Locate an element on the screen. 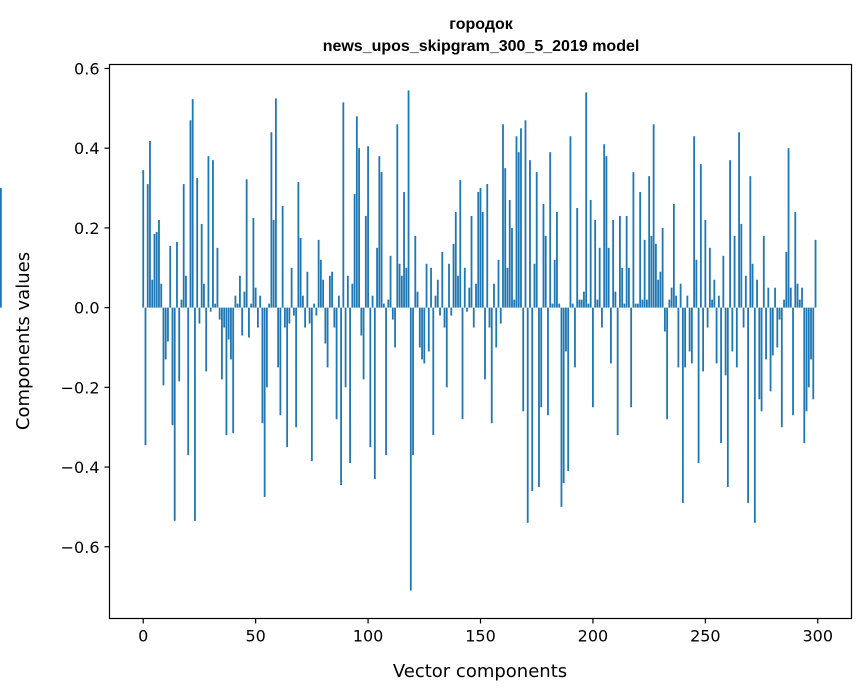 This screenshot has height=696, width=867. y-axis-ticks: −0.6 −0.4 −0.2 0.0 0.2 0.4 0.6 is located at coordinates (85, 308).